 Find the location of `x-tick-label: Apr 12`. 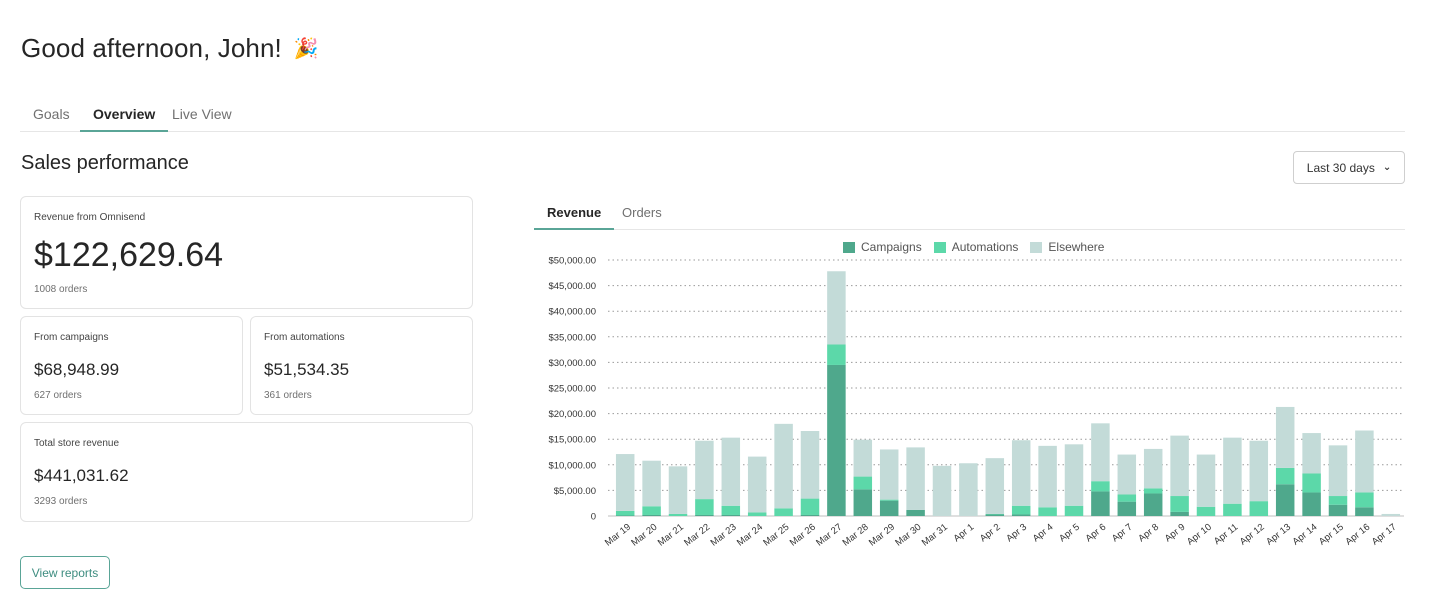

x-tick-label: Apr 12 is located at coordinates (1252, 535).